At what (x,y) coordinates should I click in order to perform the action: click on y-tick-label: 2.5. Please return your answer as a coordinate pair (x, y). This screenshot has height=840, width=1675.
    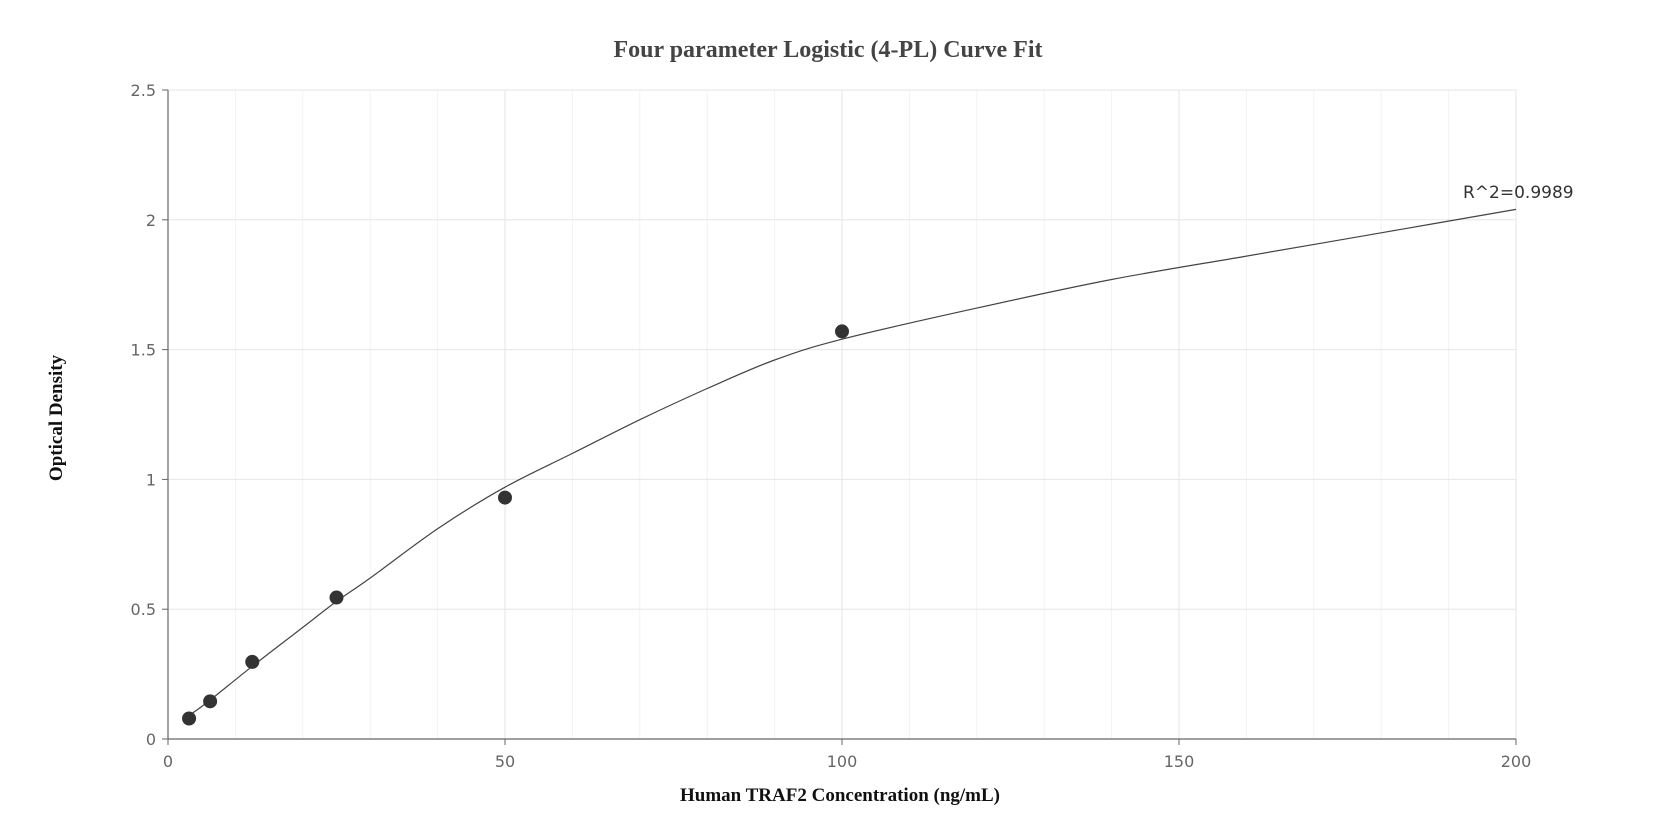
    Looking at the image, I should click on (143, 90).